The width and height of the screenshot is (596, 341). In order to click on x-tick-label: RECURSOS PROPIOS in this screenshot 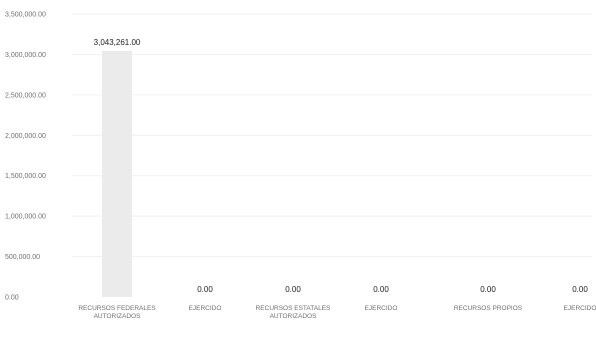, I will do `click(488, 308)`.